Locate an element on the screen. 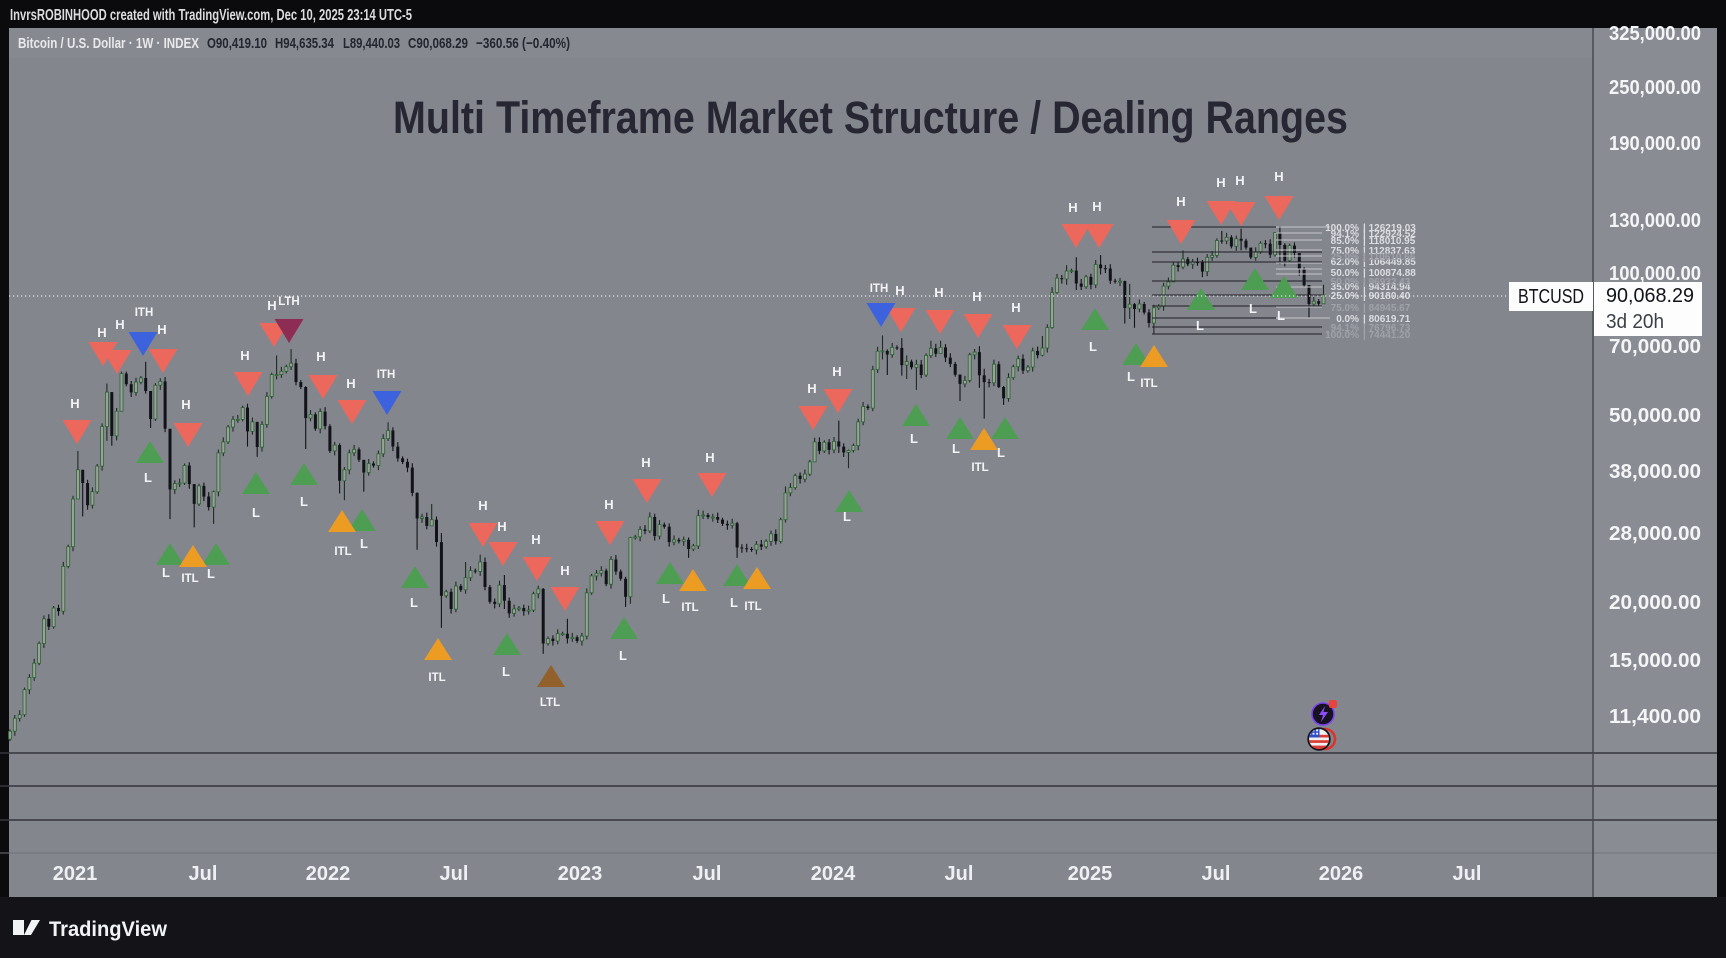 This screenshot has height=958, width=1726. svg-text: L89,440.03 is located at coordinates (371, 43).